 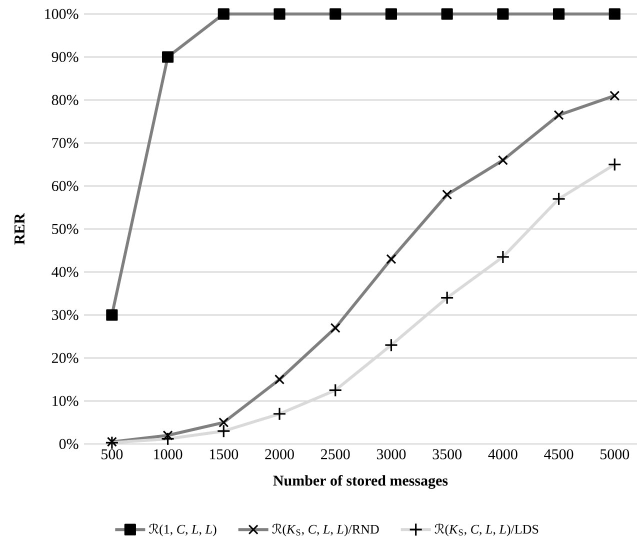 What do you see at coordinates (65, 100) in the screenshot?
I see `y-tick-label: 80%` at bounding box center [65, 100].